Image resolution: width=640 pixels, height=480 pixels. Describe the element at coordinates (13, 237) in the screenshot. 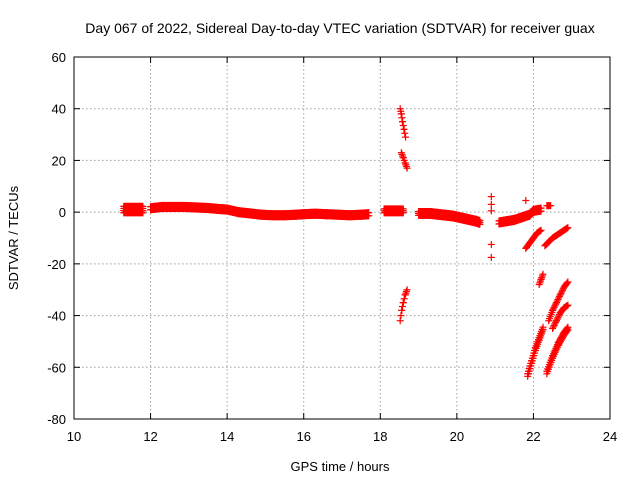

I see `y-axis-label: SDTVAR / TECUs` at that location.